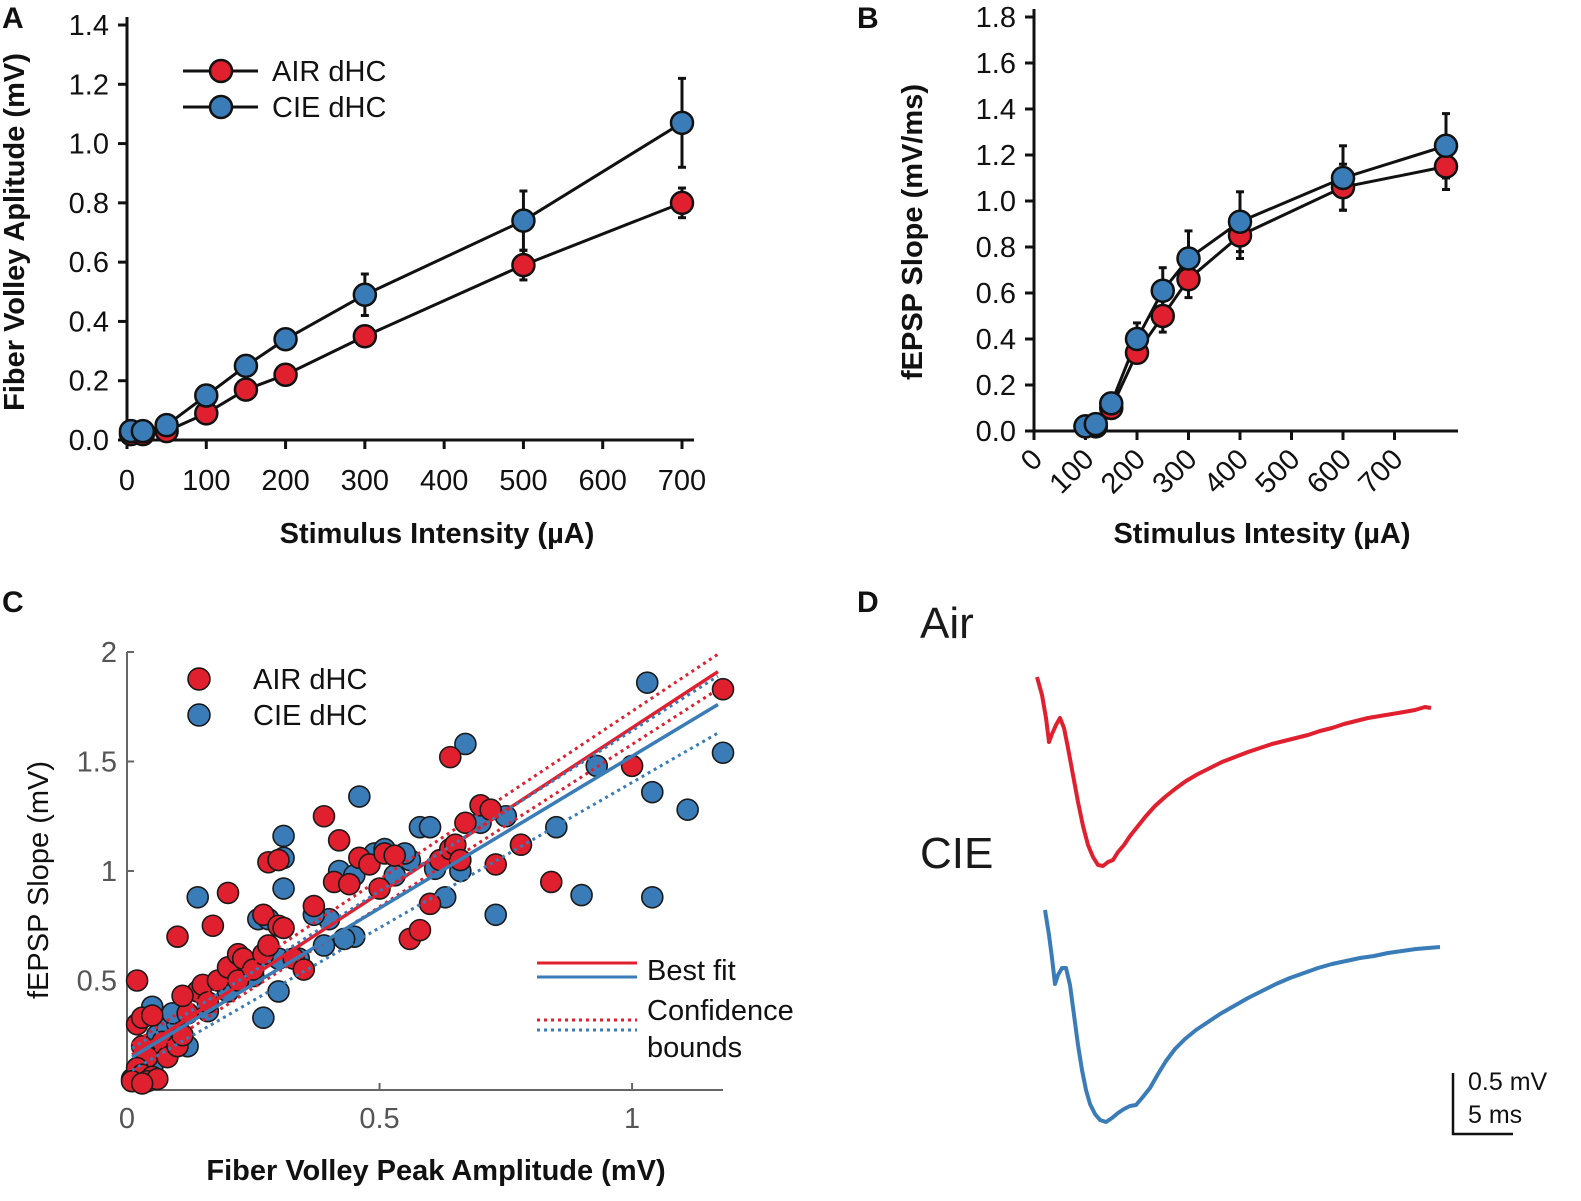 The height and width of the screenshot is (1201, 1581). Describe the element at coordinates (913, 232) in the screenshot. I see `panel-b-ylabel: fEPSP Slope (mV/ms)` at that location.